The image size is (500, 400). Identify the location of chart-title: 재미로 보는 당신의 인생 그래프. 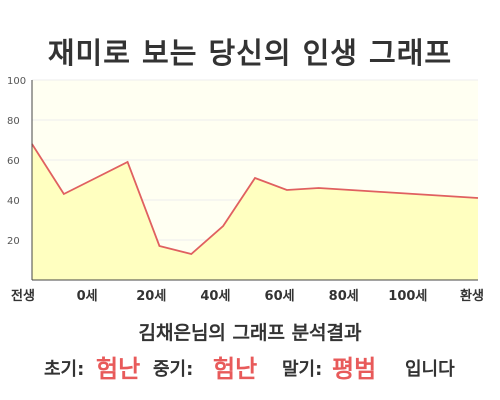
(250, 53).